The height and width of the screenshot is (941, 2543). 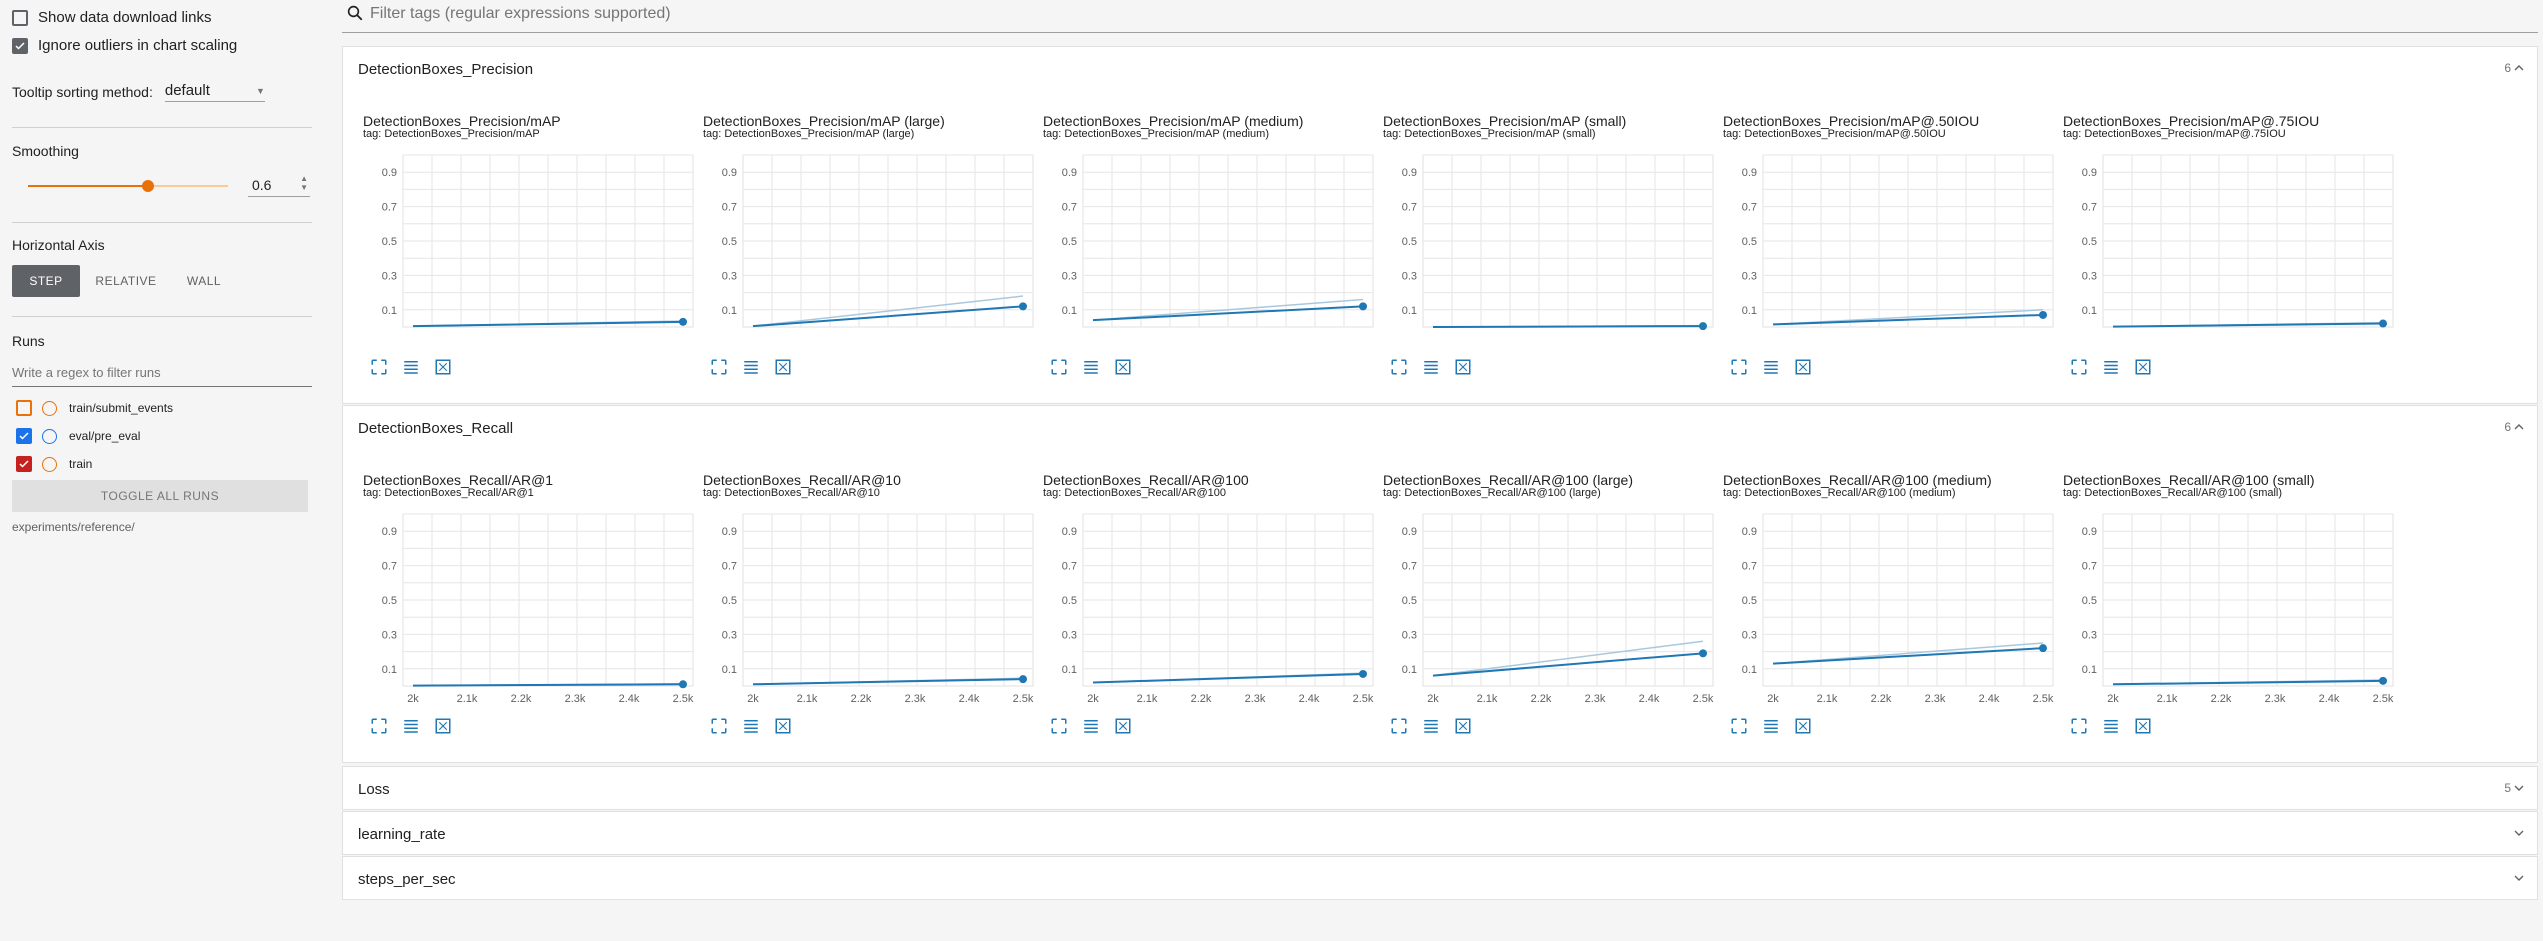 What do you see at coordinates (78, 436) in the screenshot?
I see `run-row-eval: eval/pre_eval` at bounding box center [78, 436].